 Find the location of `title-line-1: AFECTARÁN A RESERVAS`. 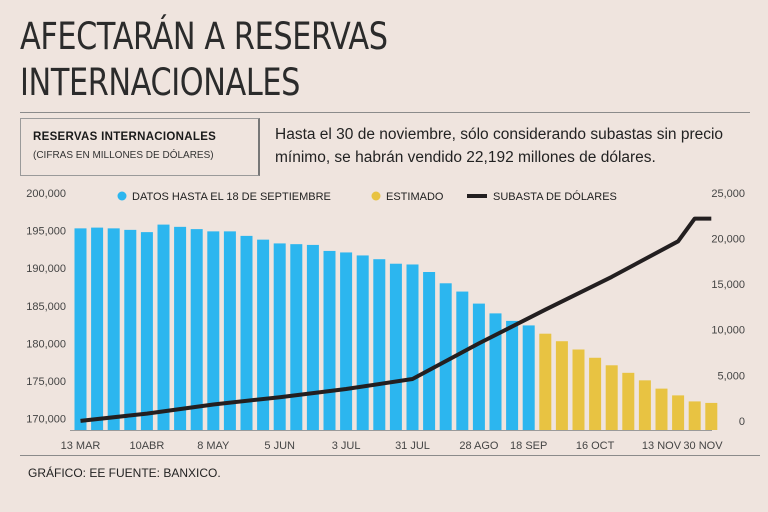

title-line-1: AFECTARÁN A RESERVAS is located at coordinates (204, 36).